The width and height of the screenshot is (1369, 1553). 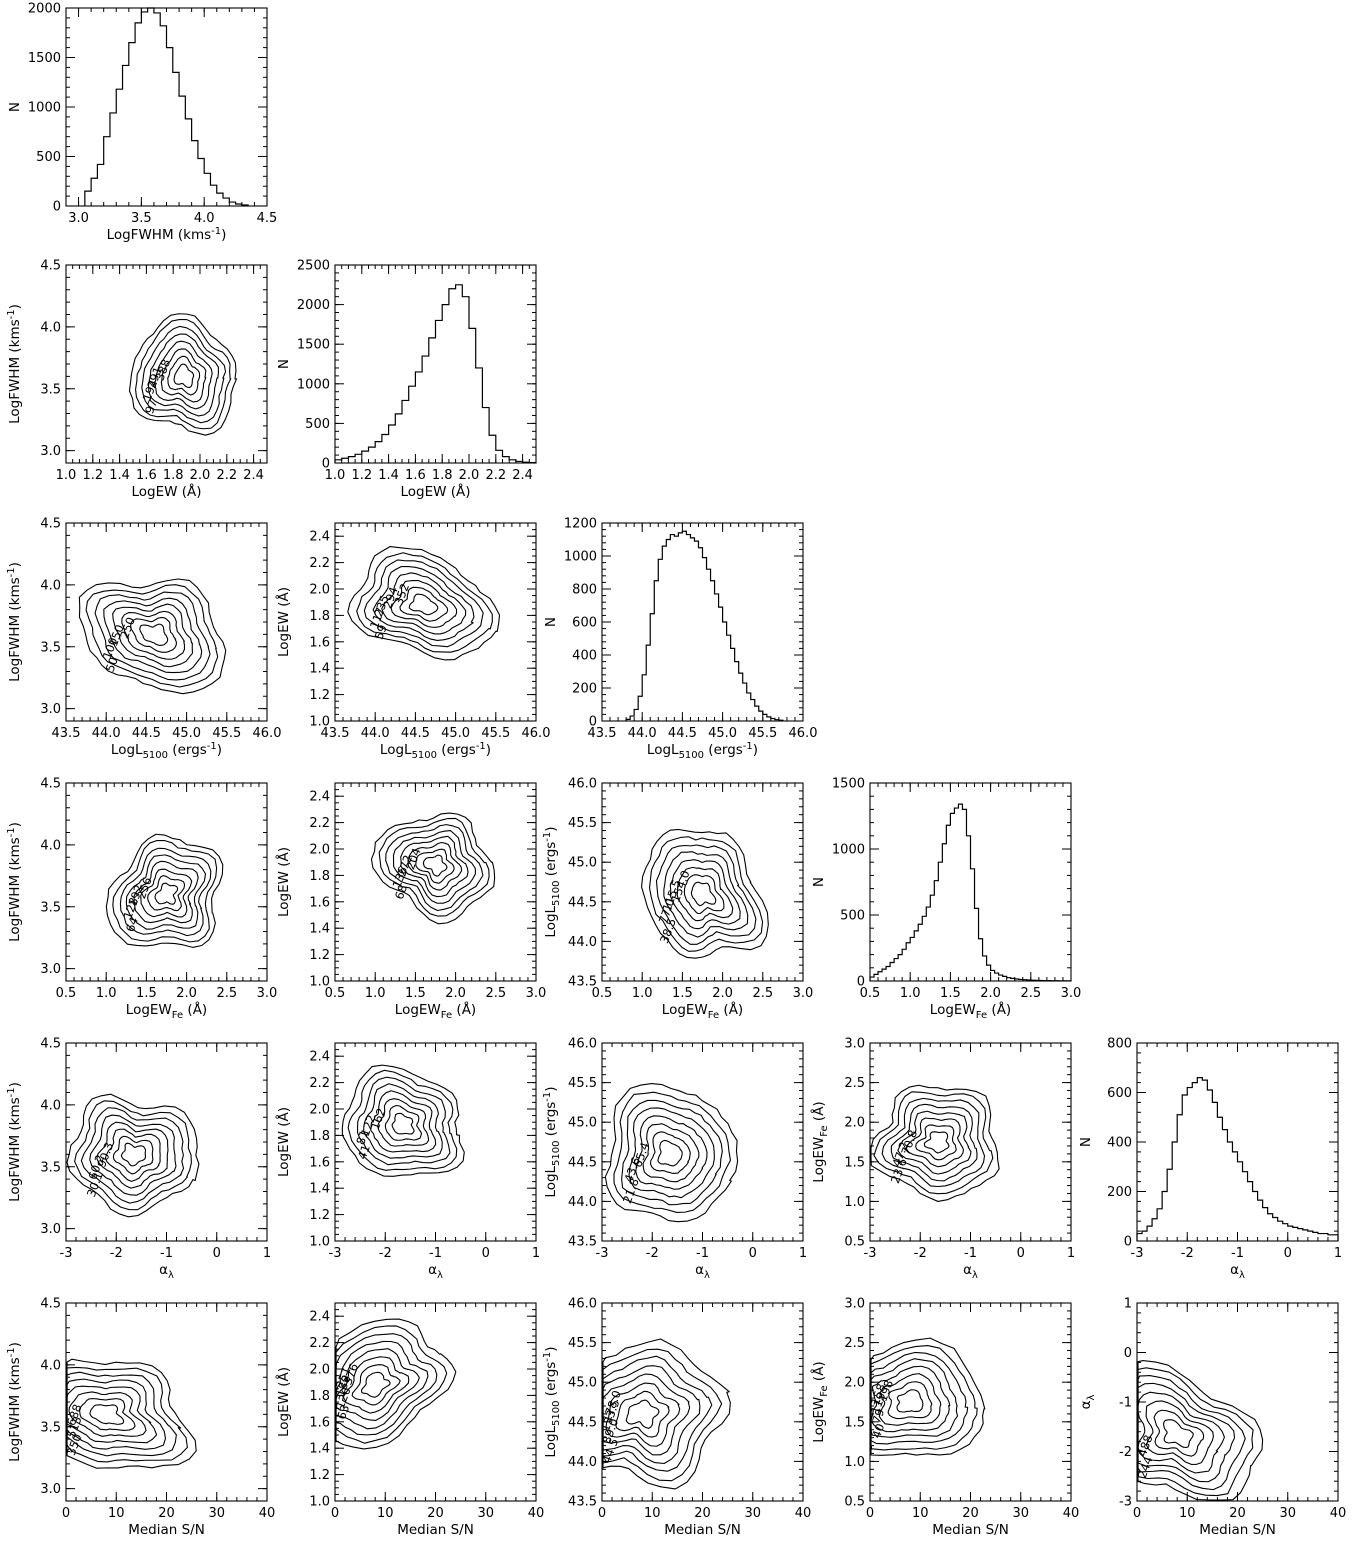 I want to click on y-tick-label: 45.5, so click(x=582, y=1083).